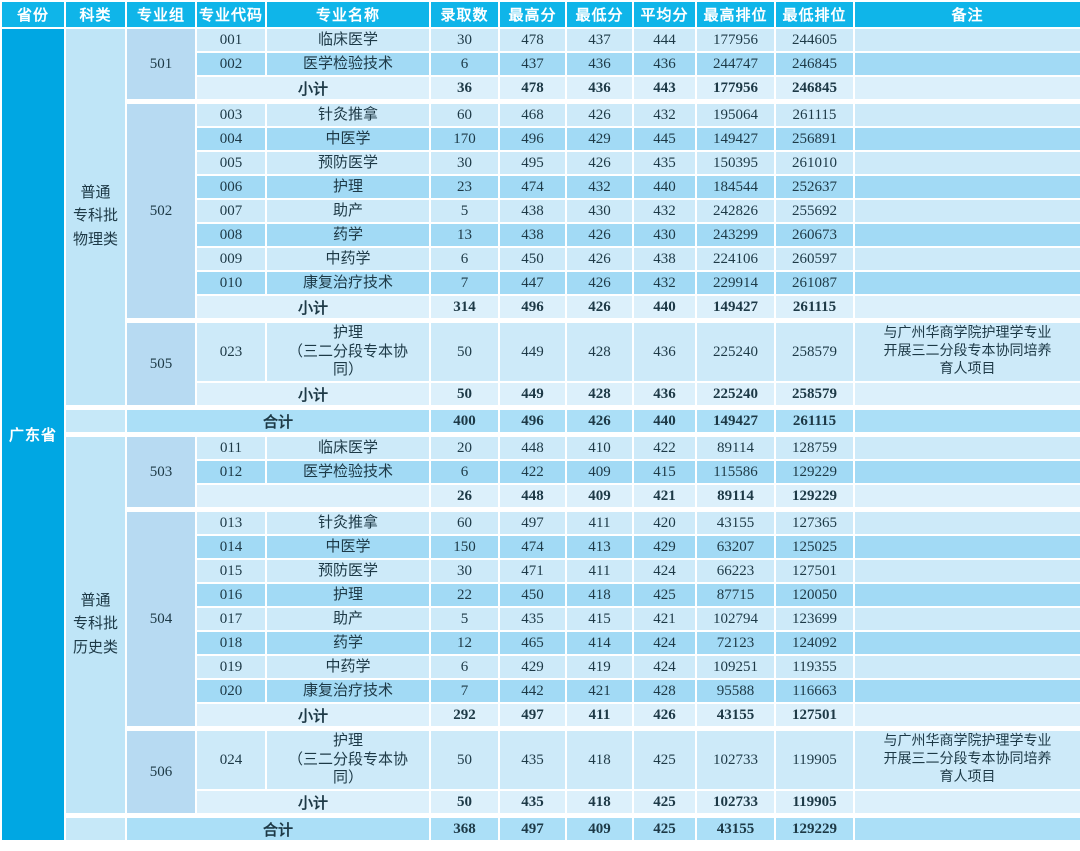  What do you see at coordinates (231, 40) in the screenshot?
I see `major-code-cell: 001` at bounding box center [231, 40].